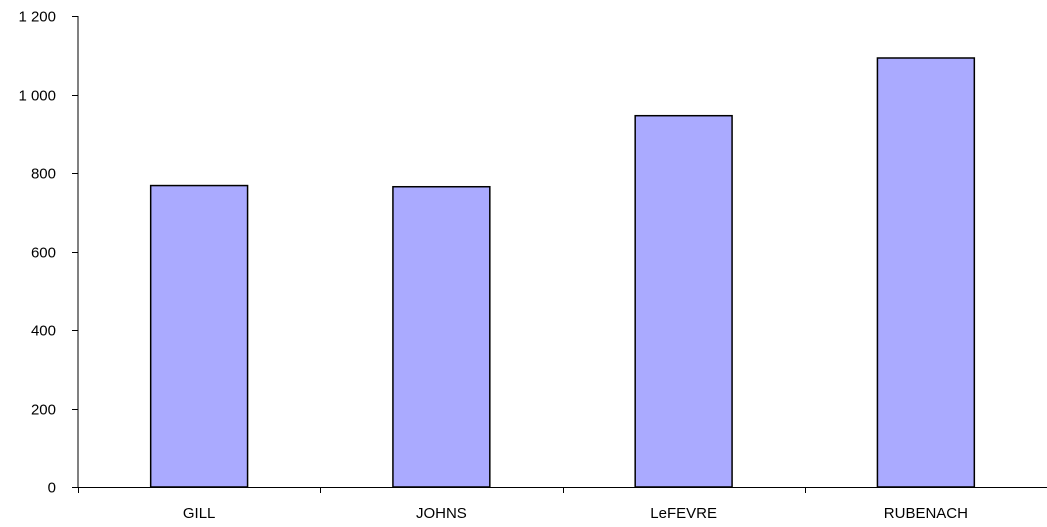 Image resolution: width=1047 pixels, height=527 pixels. Describe the element at coordinates (52, 488) in the screenshot. I see `y-tick-label: 0` at that location.